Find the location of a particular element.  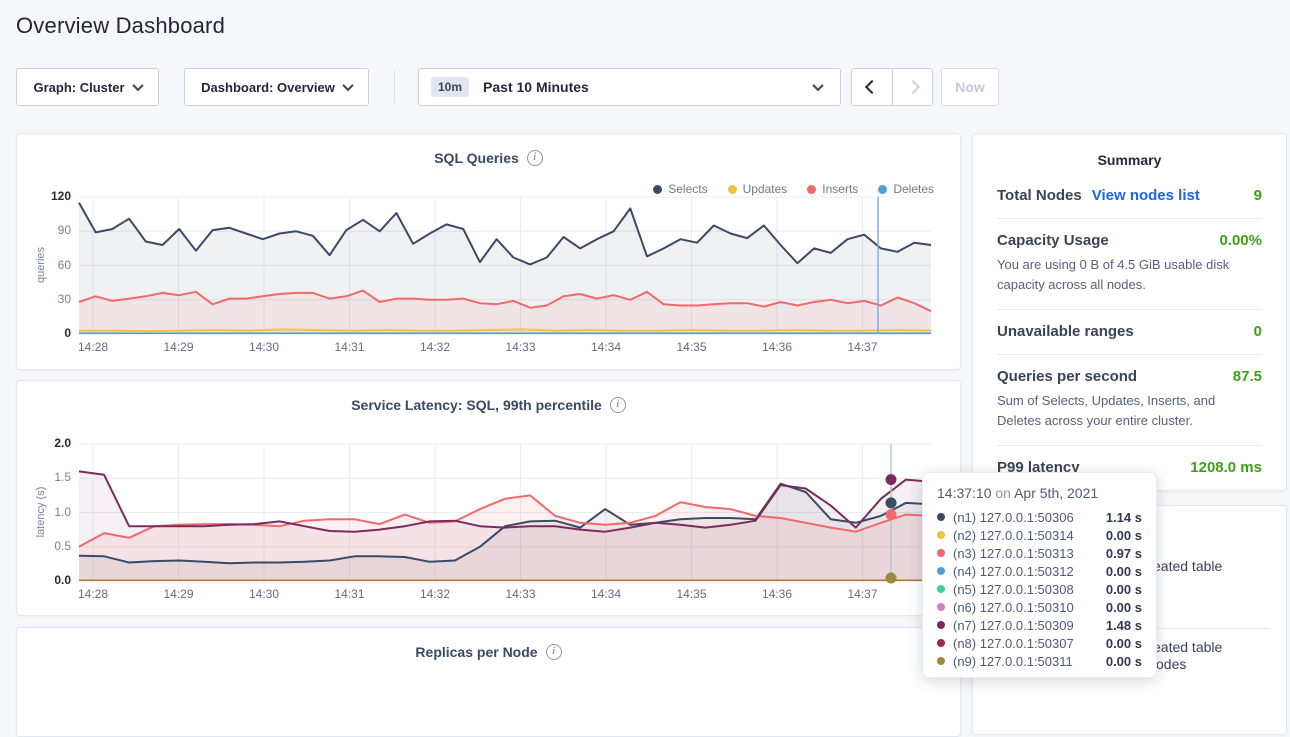

y-tick-label: 0 is located at coordinates (67, 333).